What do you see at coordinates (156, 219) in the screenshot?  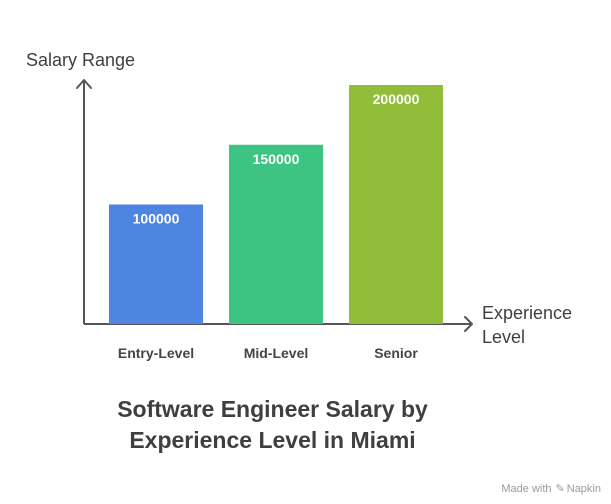 I see `bar-value-label-entry-level: 100000` at bounding box center [156, 219].